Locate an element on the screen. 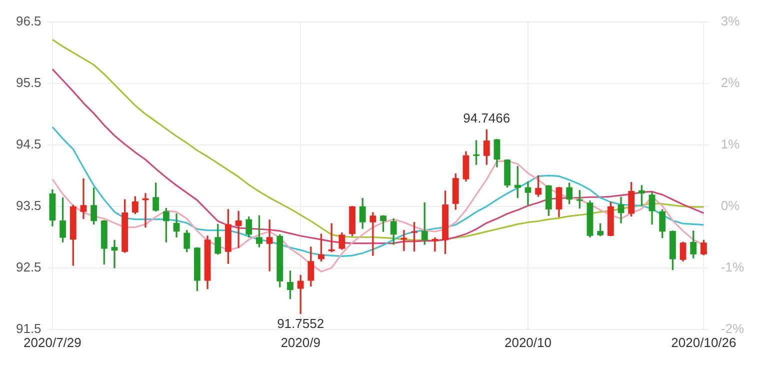  annotation: 94.7466 is located at coordinates (486, 118).